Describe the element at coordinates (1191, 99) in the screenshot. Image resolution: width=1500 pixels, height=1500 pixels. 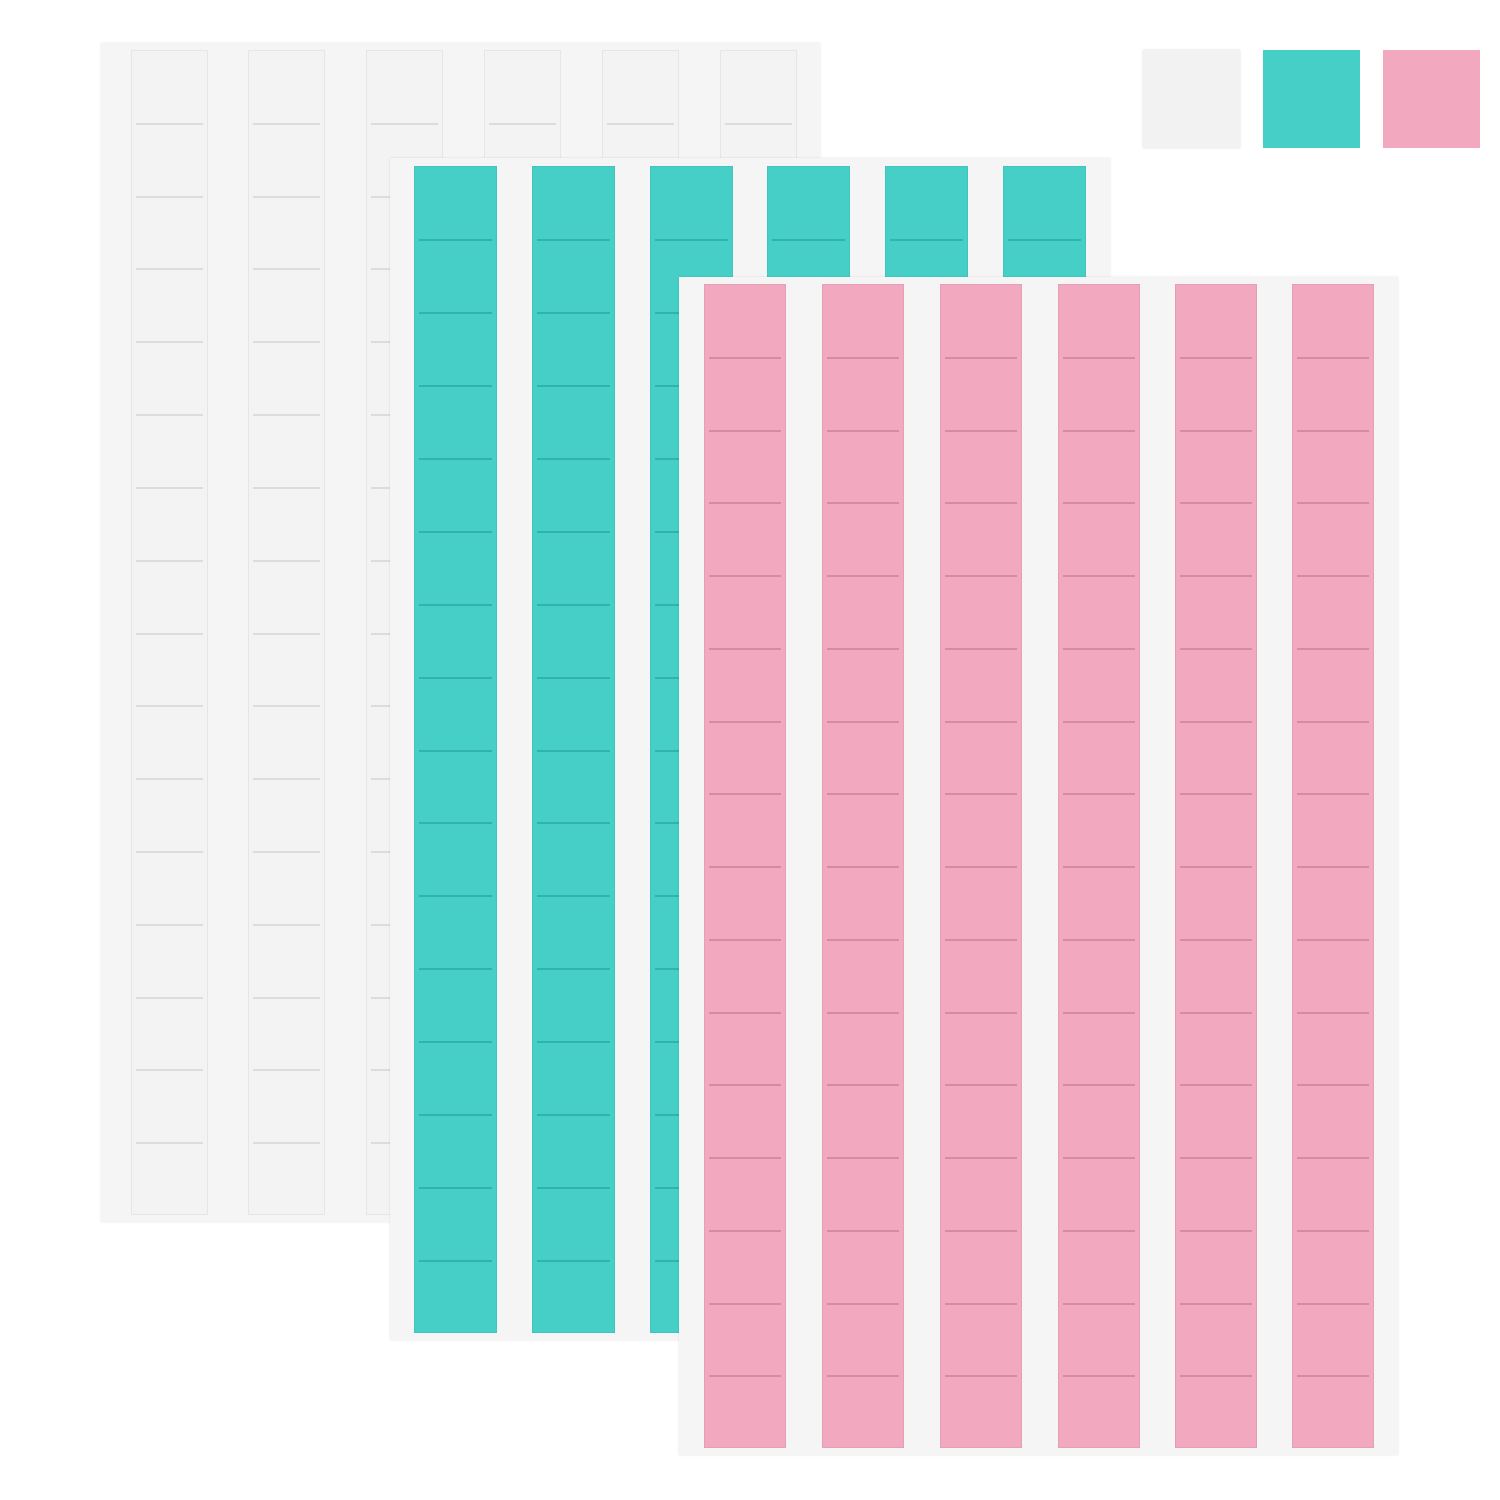
I see `color-swatch-white` at that location.